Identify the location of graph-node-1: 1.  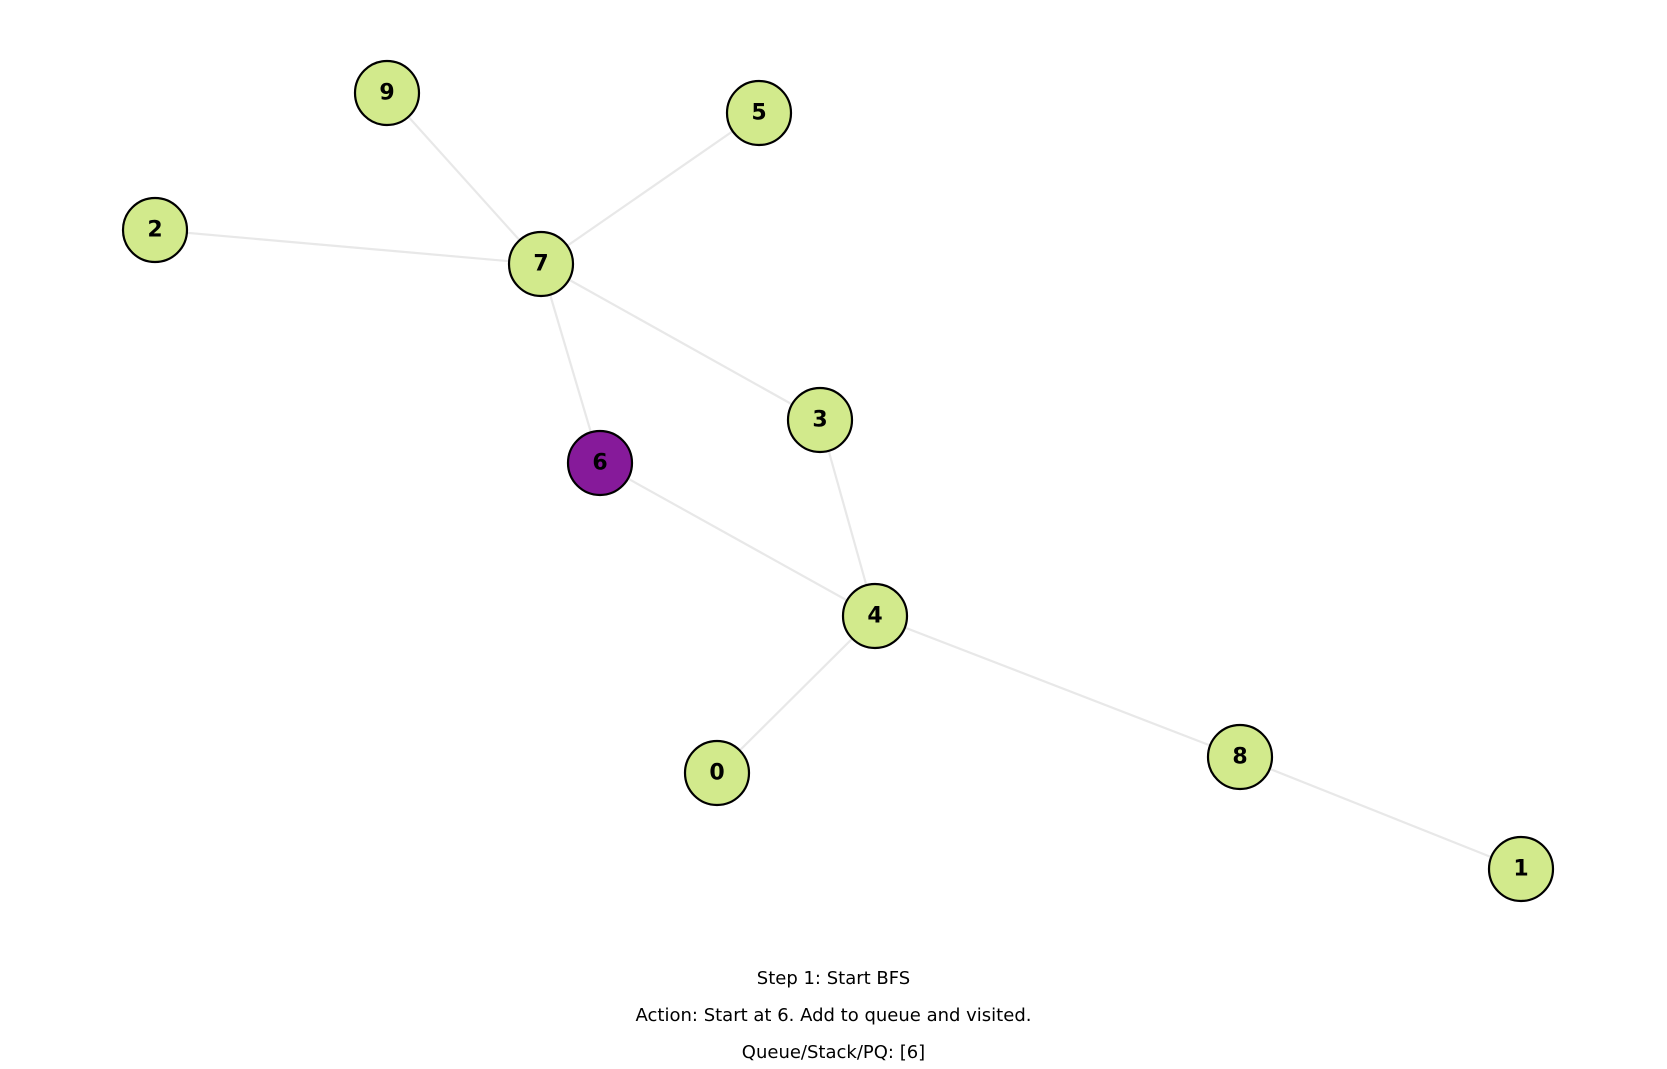
(1521, 869).